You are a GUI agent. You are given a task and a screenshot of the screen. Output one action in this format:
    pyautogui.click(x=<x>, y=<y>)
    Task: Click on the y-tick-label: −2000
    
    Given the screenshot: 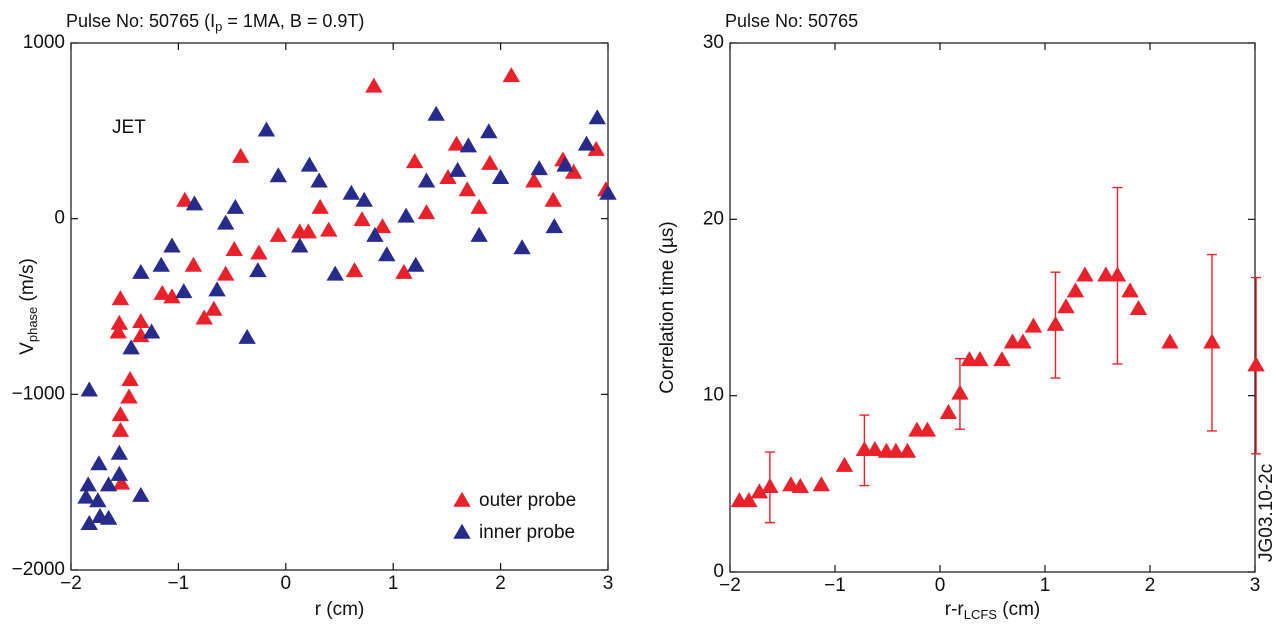 What is the action you would take?
    pyautogui.click(x=38, y=569)
    